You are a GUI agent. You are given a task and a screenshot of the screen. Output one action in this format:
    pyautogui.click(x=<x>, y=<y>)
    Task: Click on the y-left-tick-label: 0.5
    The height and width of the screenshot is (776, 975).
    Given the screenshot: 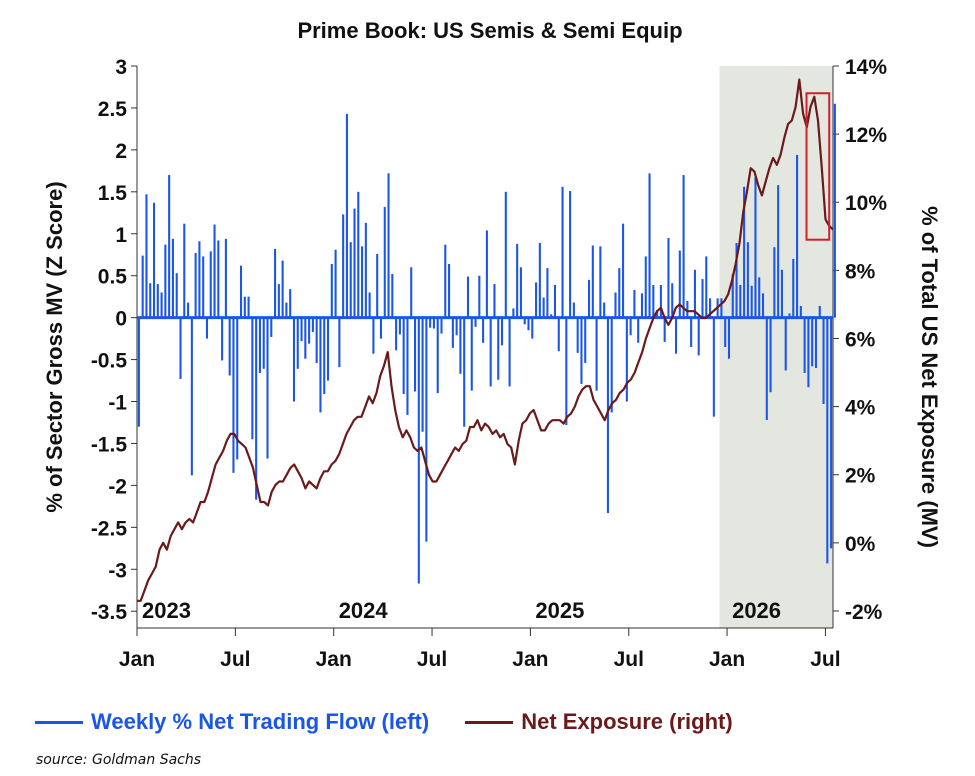 What is the action you would take?
    pyautogui.click(x=113, y=277)
    